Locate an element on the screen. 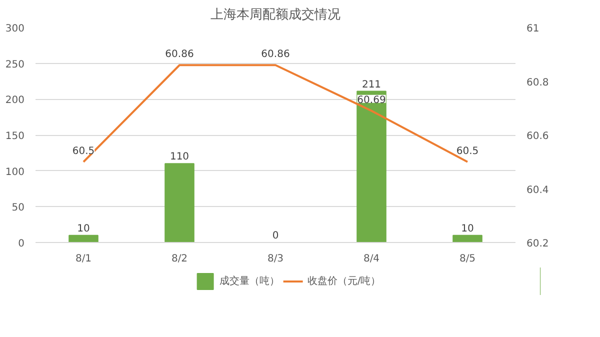 This screenshot has width=600, height=337. y-tick-label: 150 is located at coordinates (15, 136).